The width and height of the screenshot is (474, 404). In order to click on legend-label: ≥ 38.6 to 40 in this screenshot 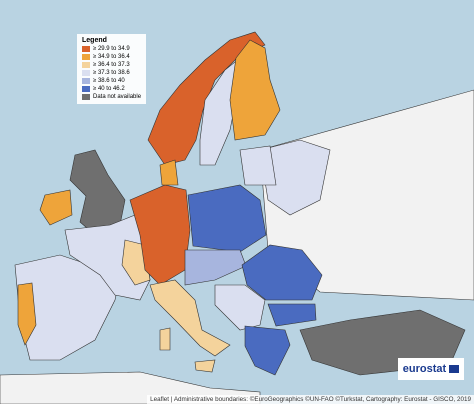, I will do `click(109, 81)`.